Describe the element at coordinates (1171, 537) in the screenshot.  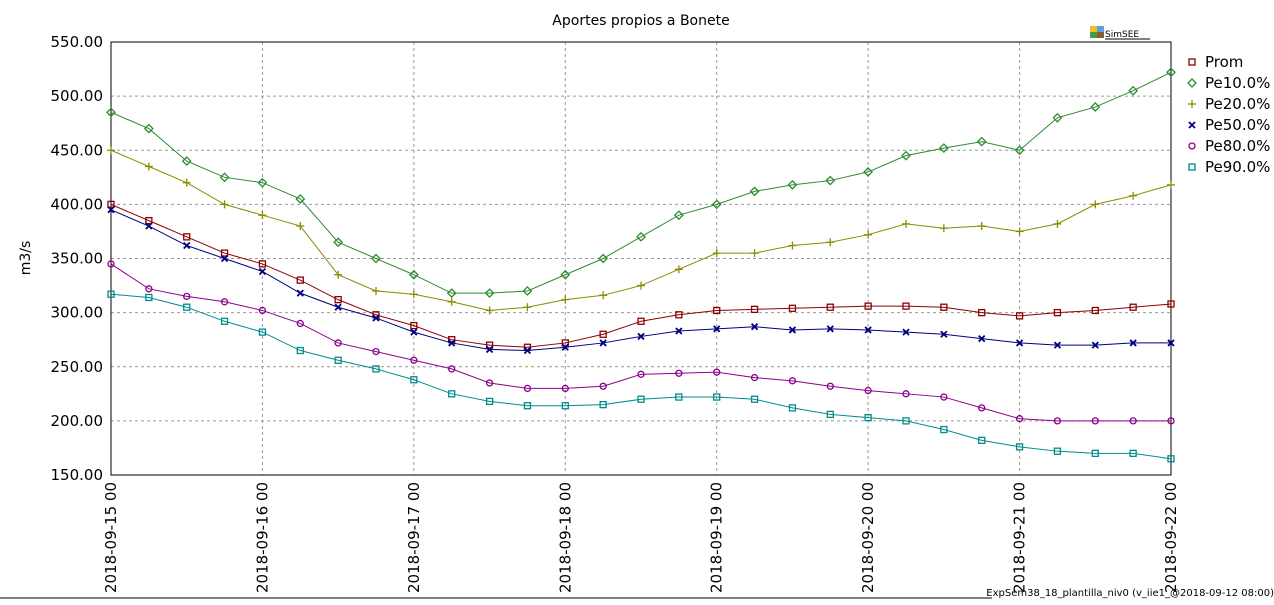
I see `x-tick-label: 2018-09-22 00` at that location.